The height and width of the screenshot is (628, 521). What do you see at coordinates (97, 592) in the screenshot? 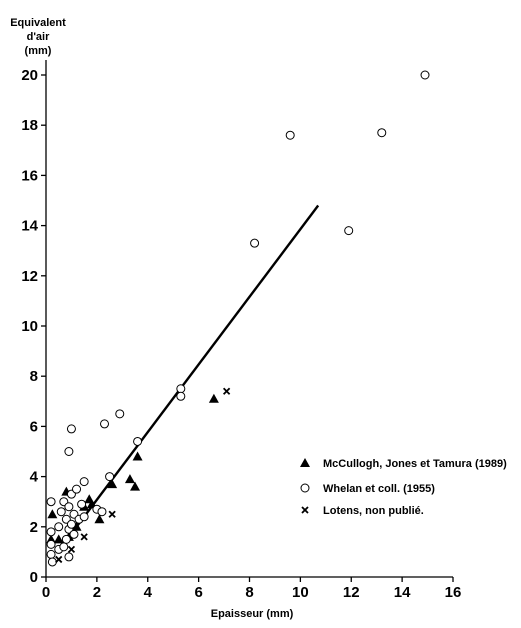
I see `x-tick-label: 2` at bounding box center [97, 592].